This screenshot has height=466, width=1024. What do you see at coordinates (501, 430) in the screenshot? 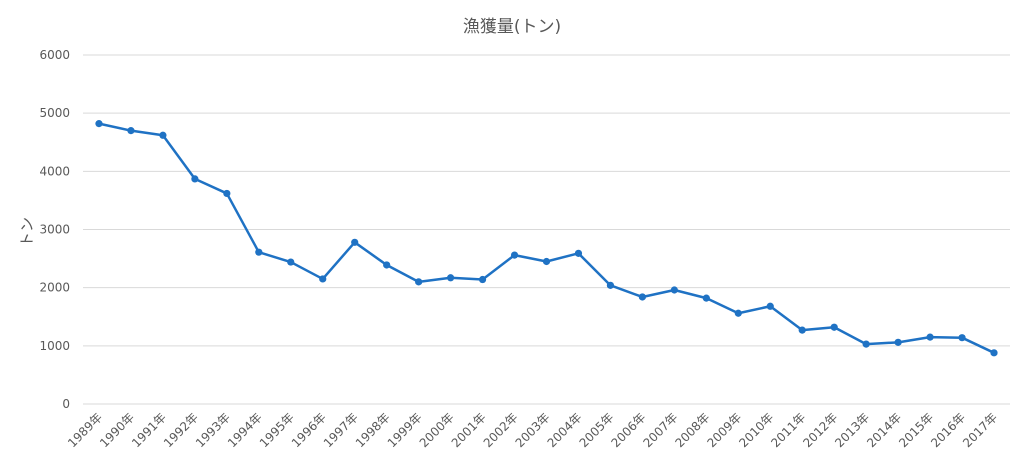
I see `x-tick-label: 2002年` at bounding box center [501, 430].